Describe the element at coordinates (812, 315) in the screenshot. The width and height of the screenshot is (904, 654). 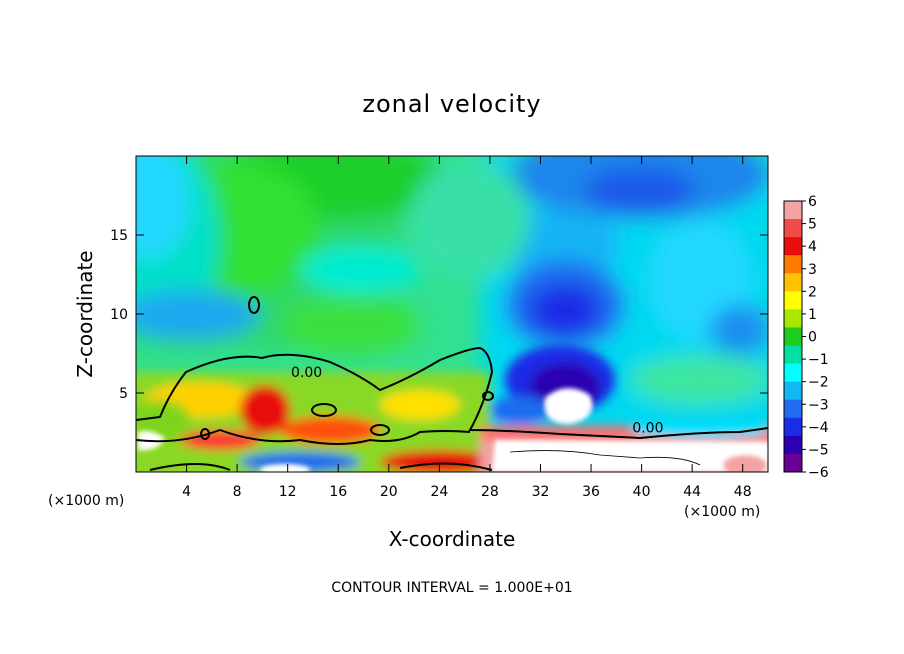
I see `colorbar-label: 1` at that location.